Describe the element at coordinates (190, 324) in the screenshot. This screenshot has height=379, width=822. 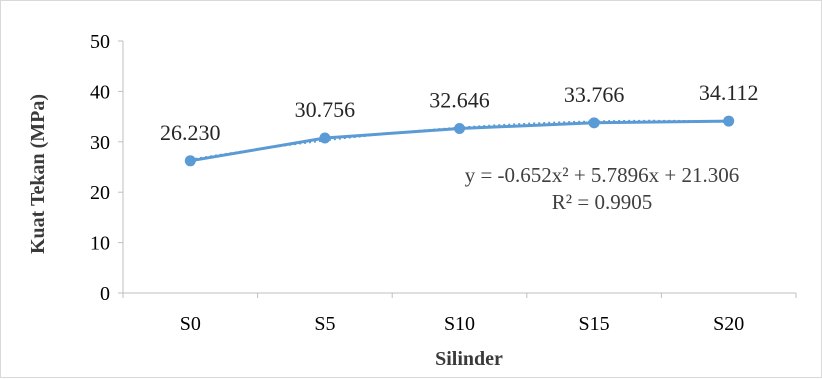
I see `x-tick-label: S0` at that location.